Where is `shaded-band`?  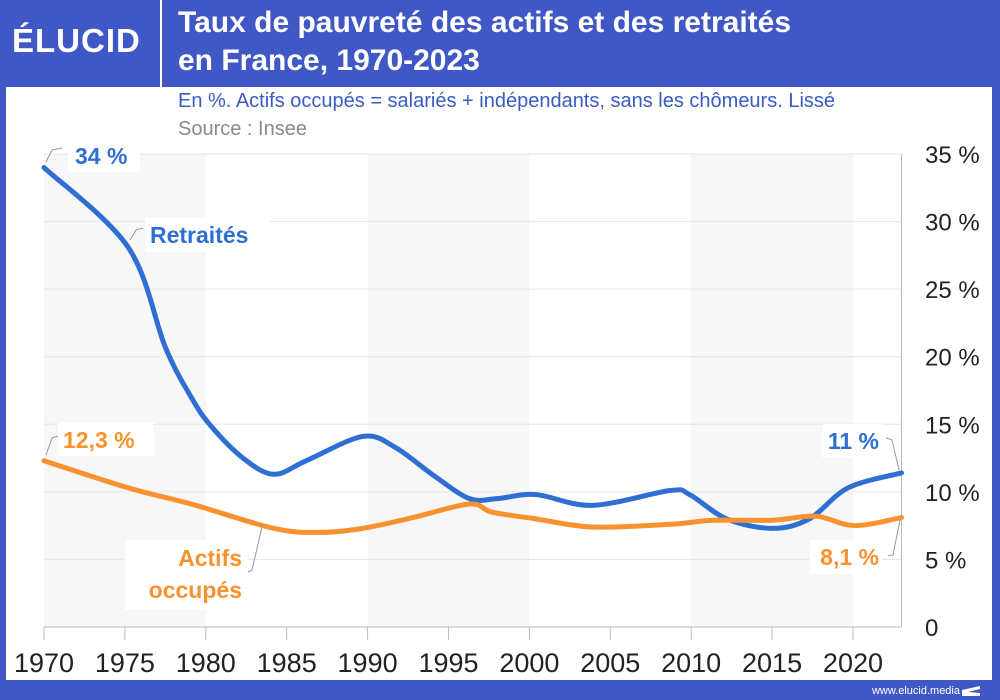
shaded-band is located at coordinates (448, 390).